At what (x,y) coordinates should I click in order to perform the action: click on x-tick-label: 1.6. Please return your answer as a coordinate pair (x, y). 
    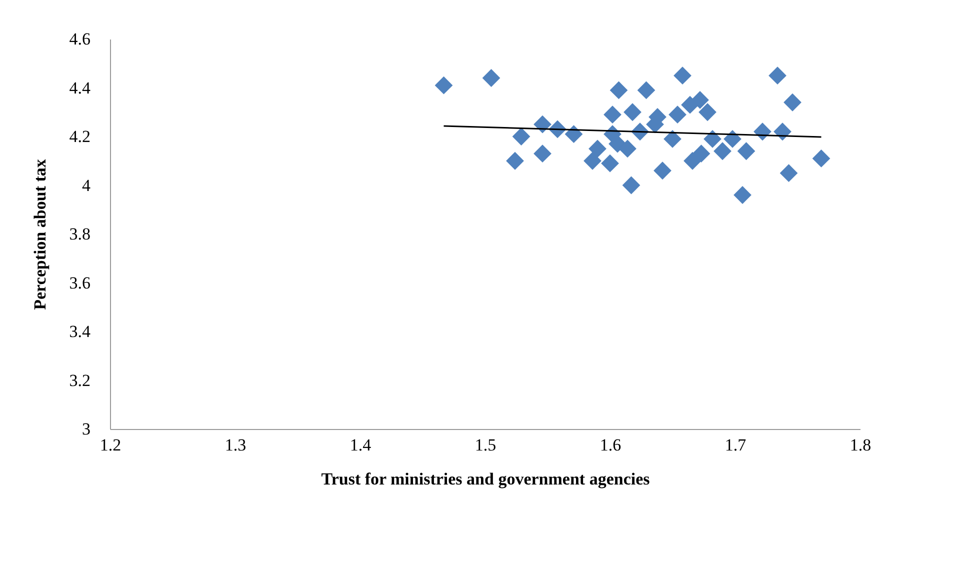
    Looking at the image, I should click on (611, 445).